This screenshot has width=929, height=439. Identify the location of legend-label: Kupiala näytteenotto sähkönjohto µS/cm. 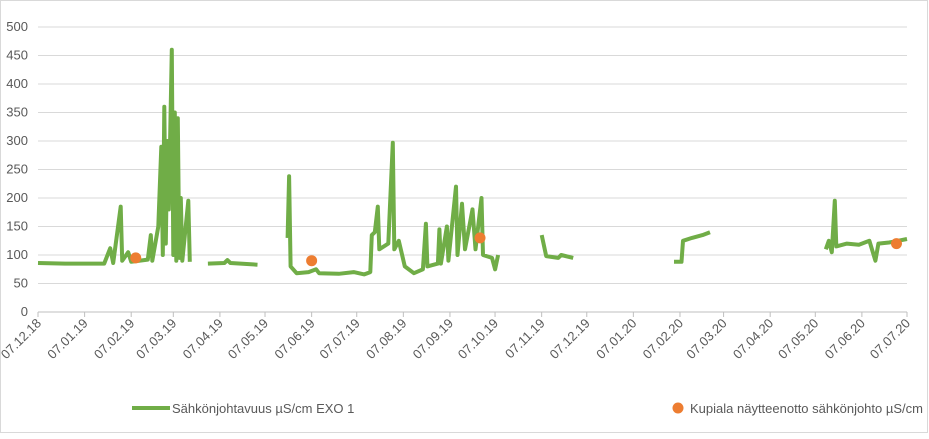
(806, 408).